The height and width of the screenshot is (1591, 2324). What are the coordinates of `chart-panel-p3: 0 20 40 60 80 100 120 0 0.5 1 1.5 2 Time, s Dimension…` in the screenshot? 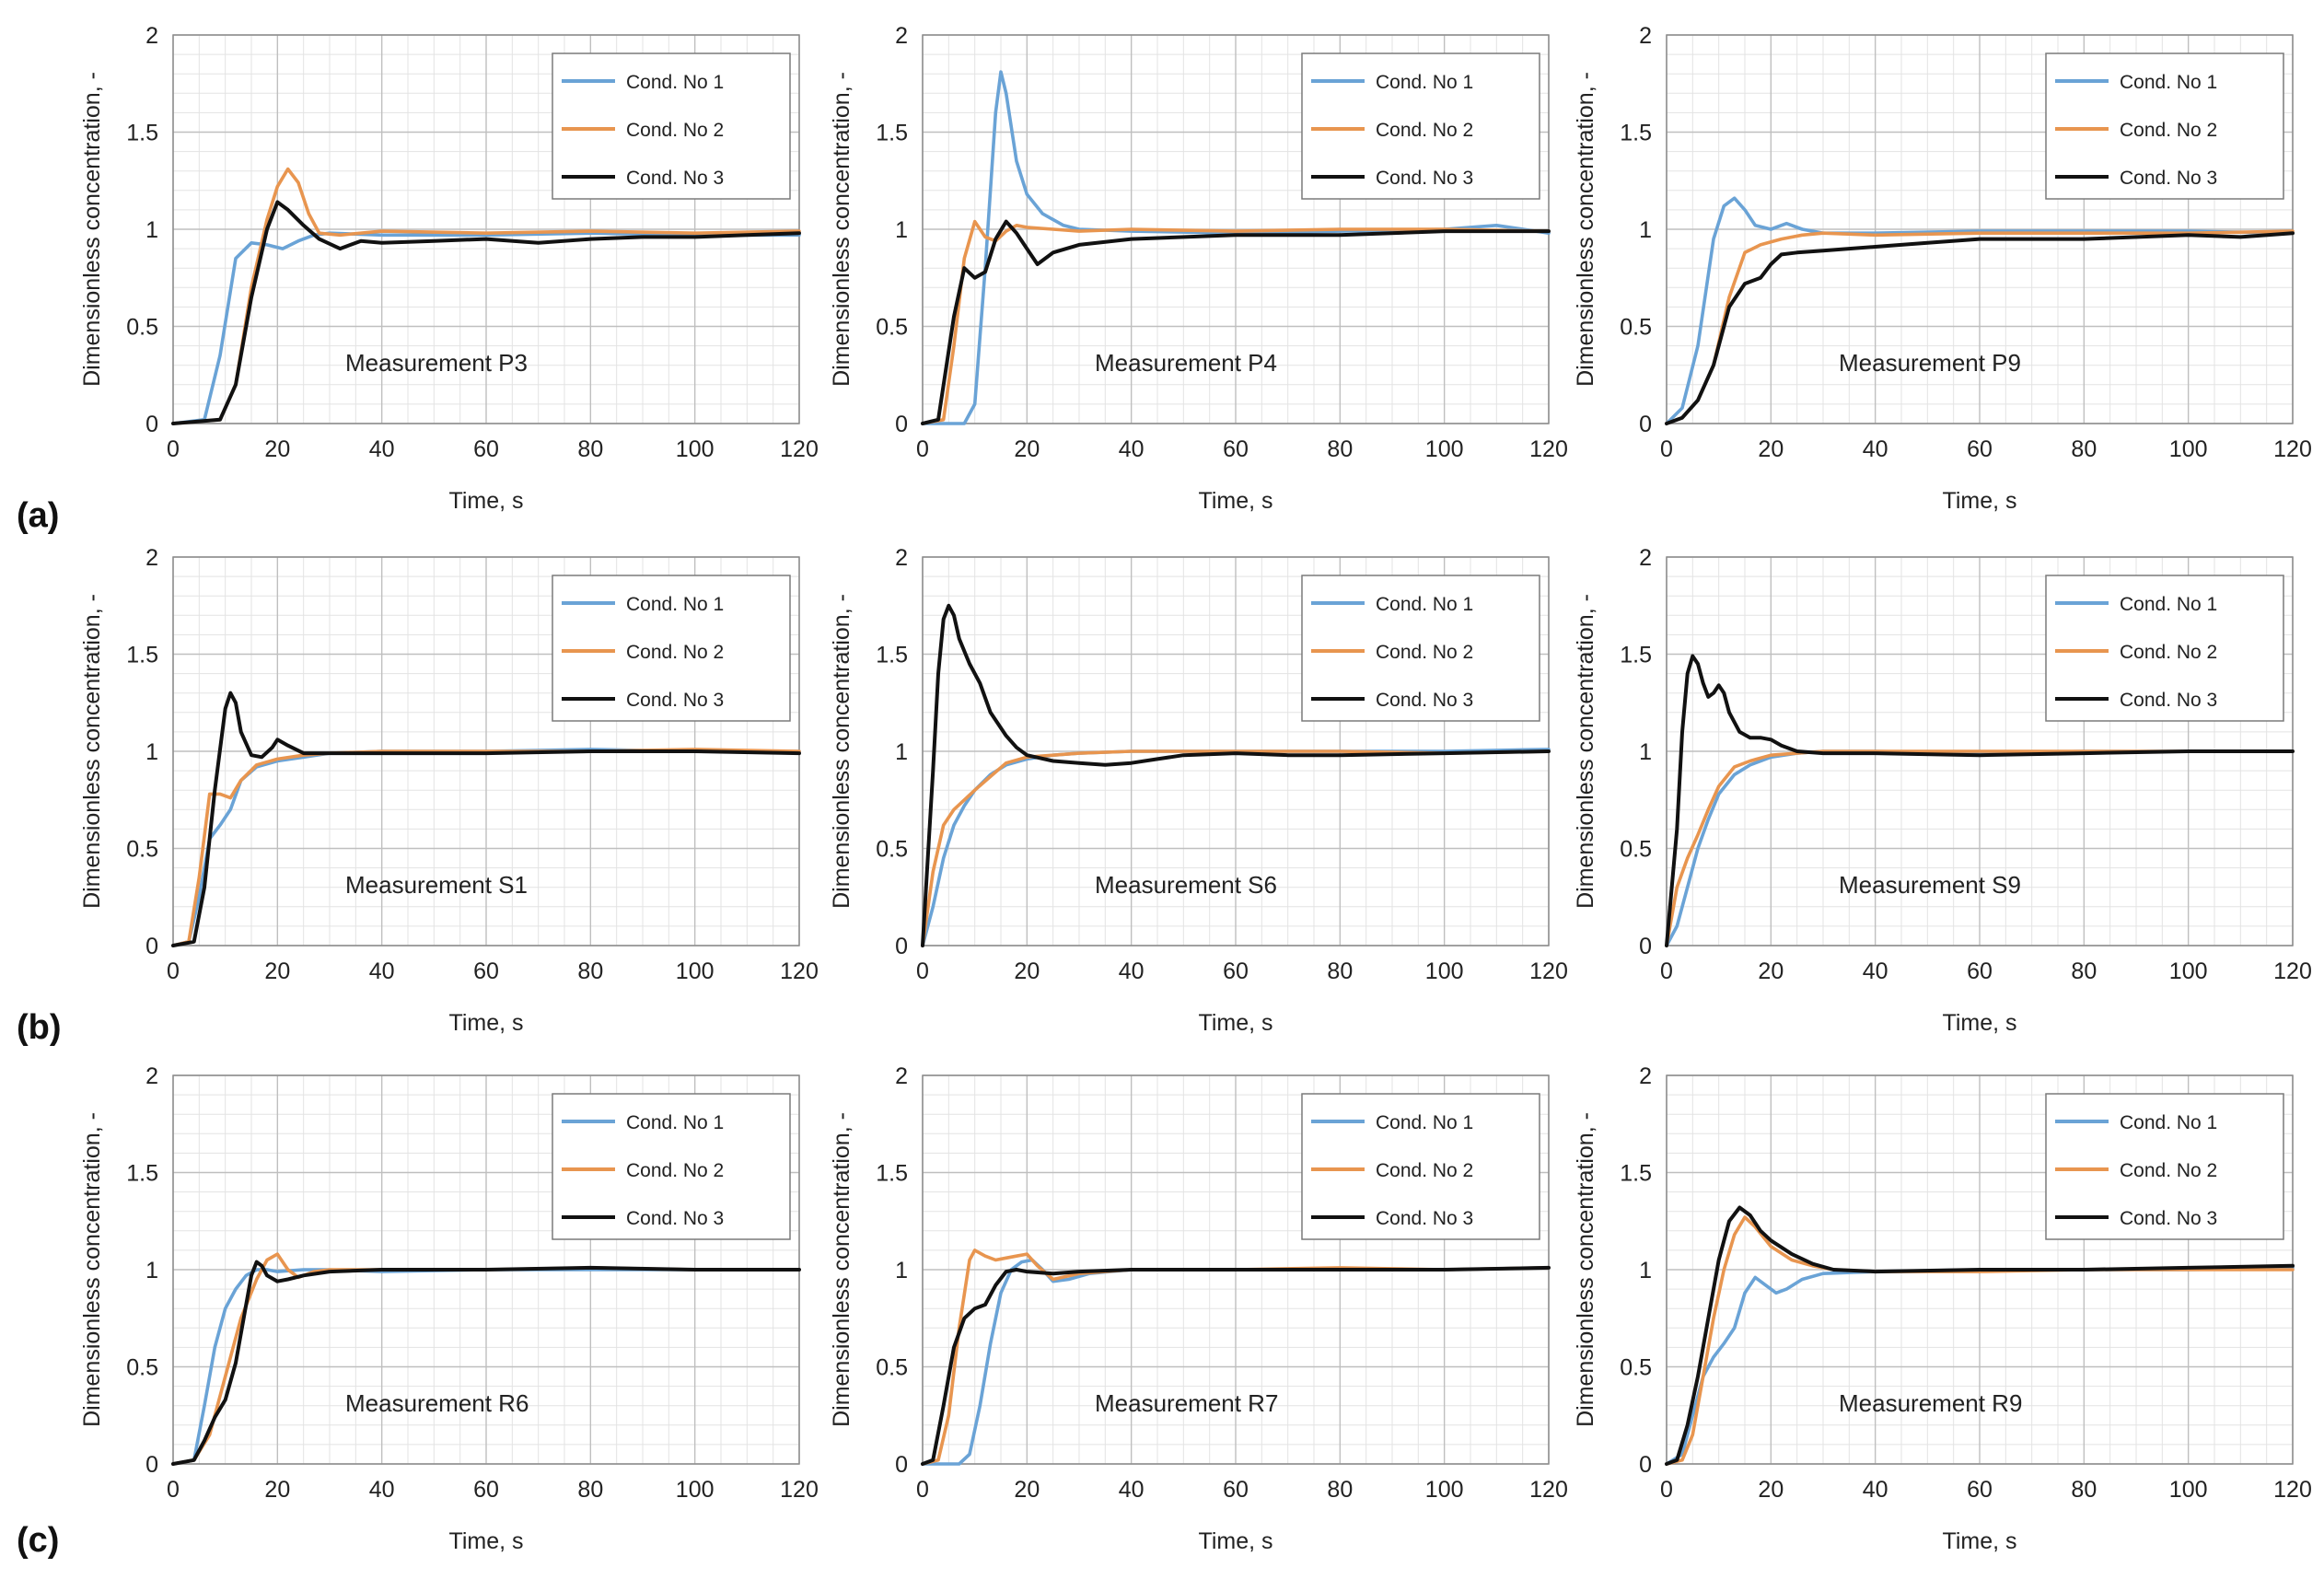 It's located at (449, 268).